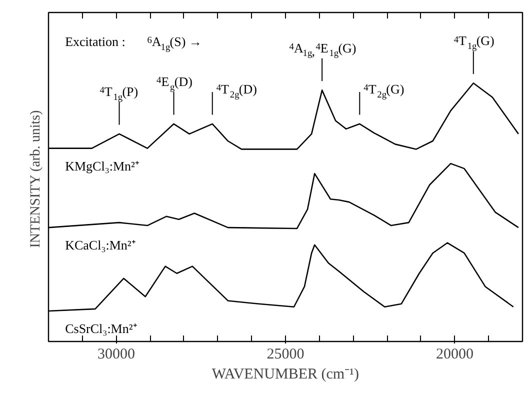  What do you see at coordinates (455, 354) in the screenshot?
I see `x-tick-label: 20000` at bounding box center [455, 354].